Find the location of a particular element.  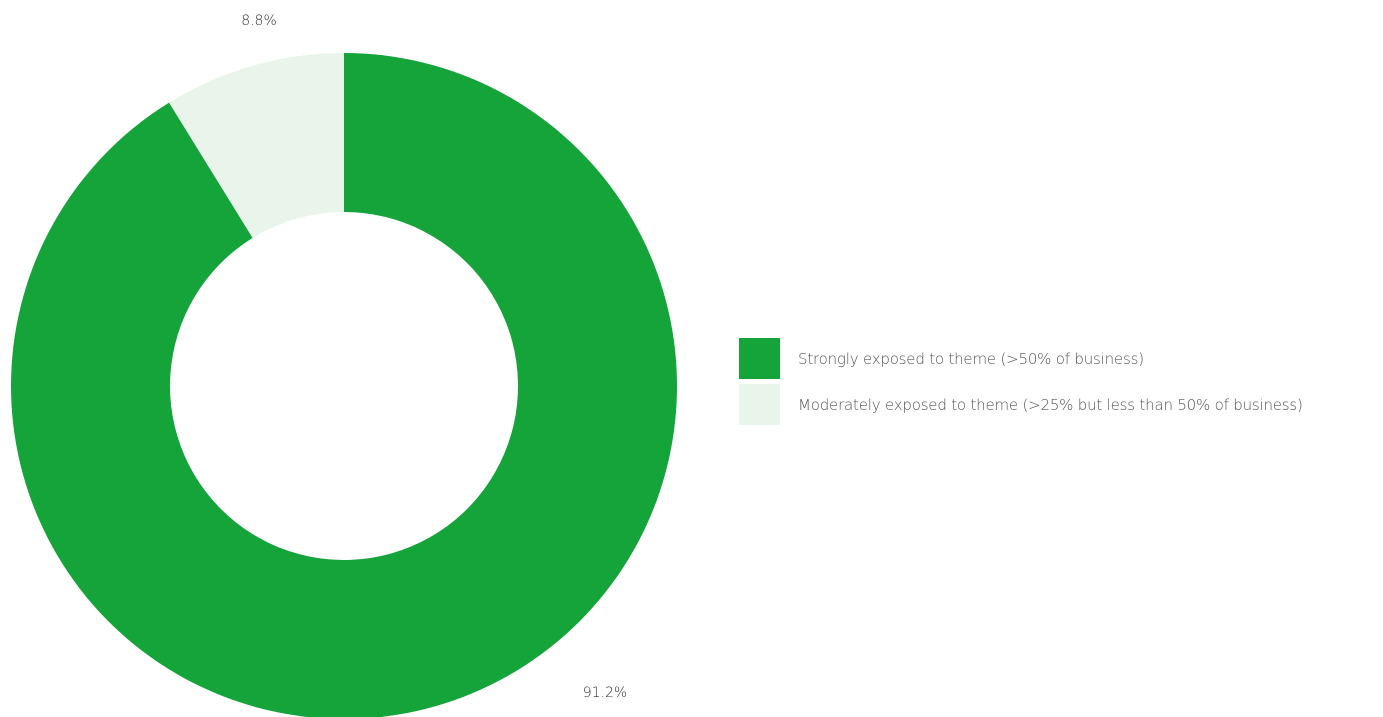

slice-moderately-exposed is located at coordinates (256, 145).